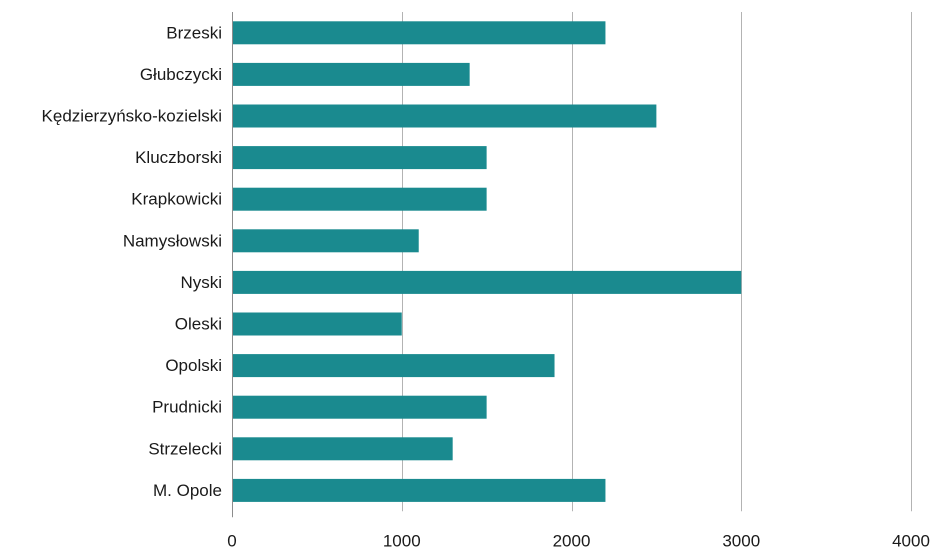  Describe the element at coordinates (402, 540) in the screenshot. I see `x-tick-label: 1000` at that location.